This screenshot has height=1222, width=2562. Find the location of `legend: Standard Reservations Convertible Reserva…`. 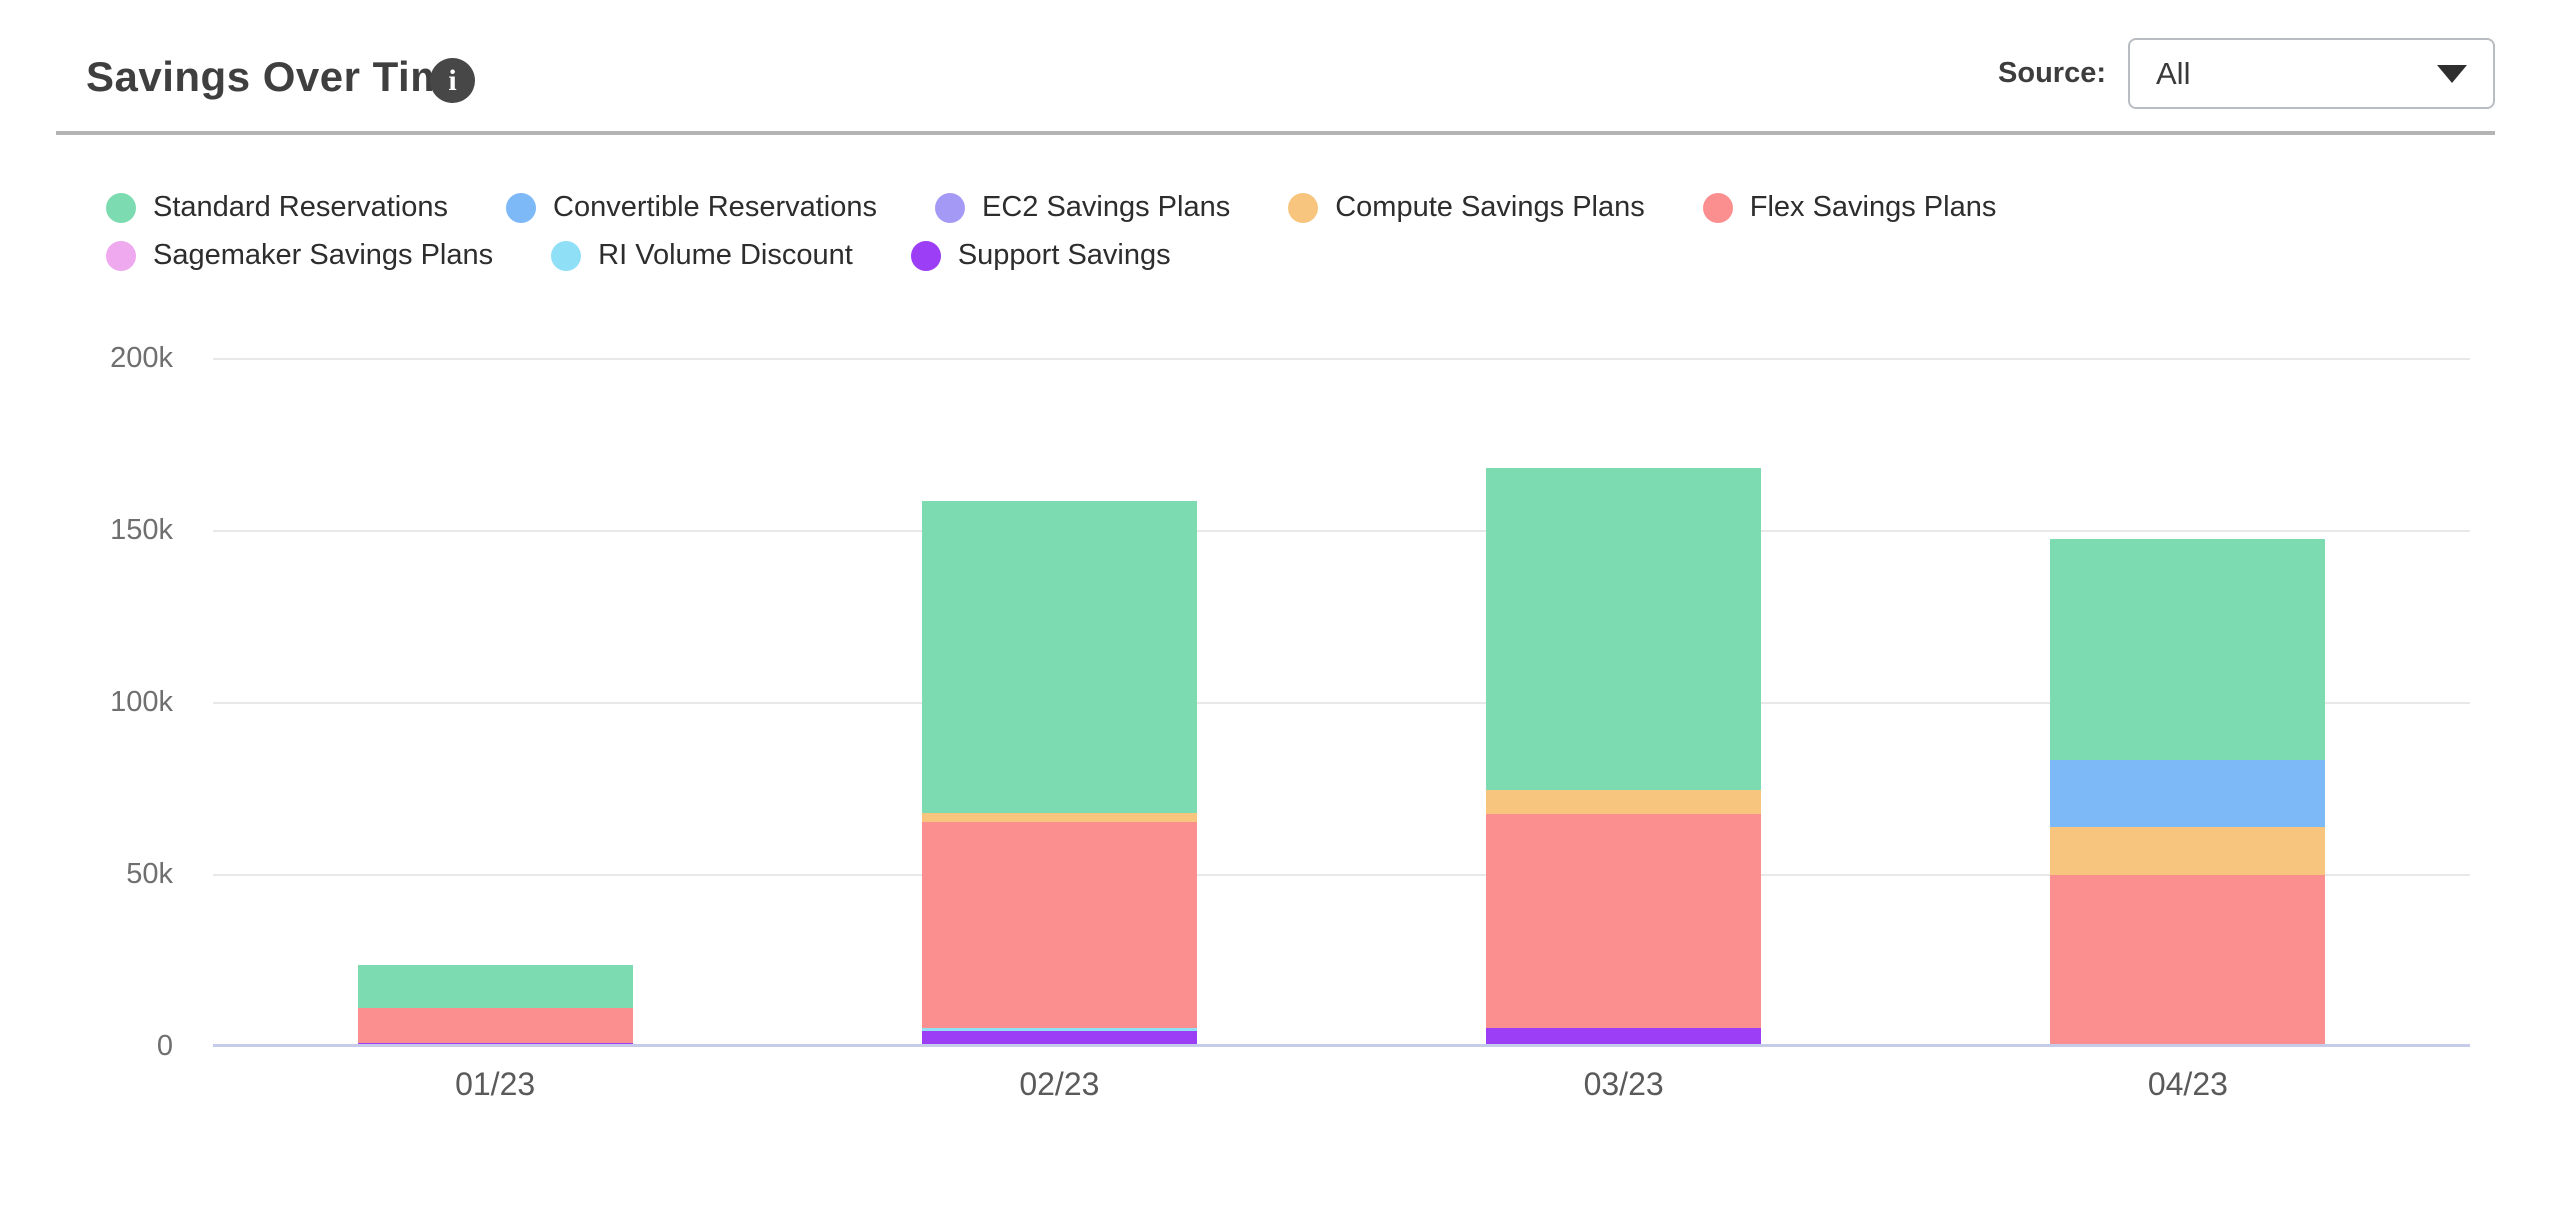

legend: Standard Reservations Convertible Reserva… is located at coordinates (1186, 231).